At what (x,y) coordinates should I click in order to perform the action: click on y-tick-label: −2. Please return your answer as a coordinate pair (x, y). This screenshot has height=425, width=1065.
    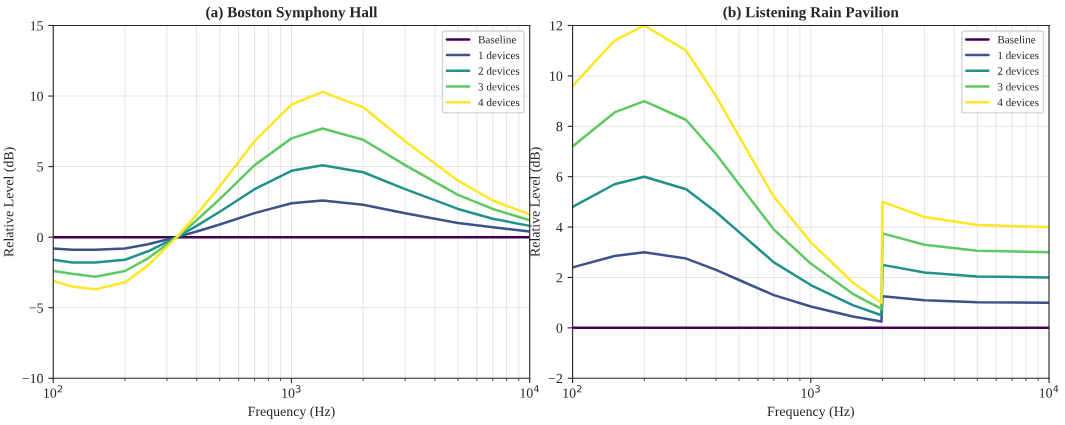
    Looking at the image, I should click on (555, 378).